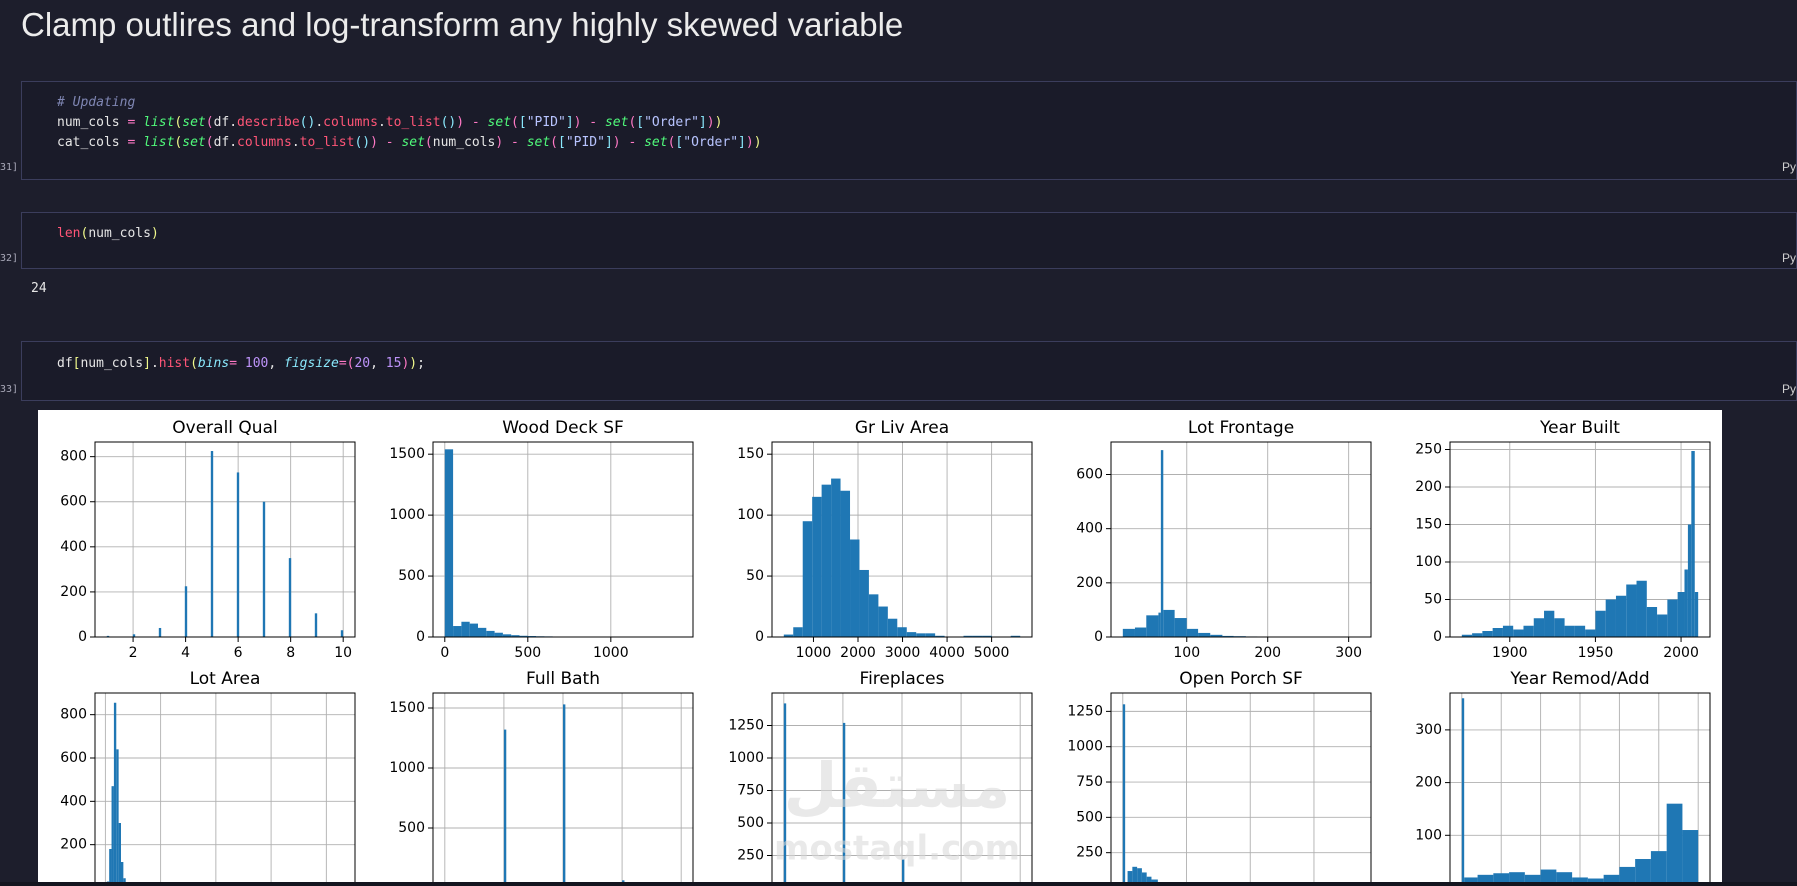 This screenshot has height=886, width=1797. Describe the element at coordinates (611, 653) in the screenshot. I see `x-tick-label: 1000` at that location.